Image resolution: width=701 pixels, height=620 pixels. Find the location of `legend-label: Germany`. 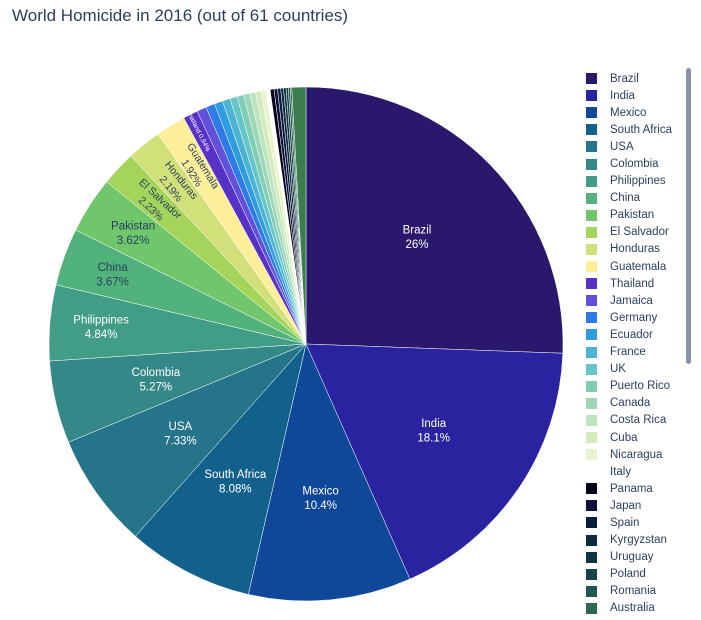

legend-label: Germany is located at coordinates (634, 317).